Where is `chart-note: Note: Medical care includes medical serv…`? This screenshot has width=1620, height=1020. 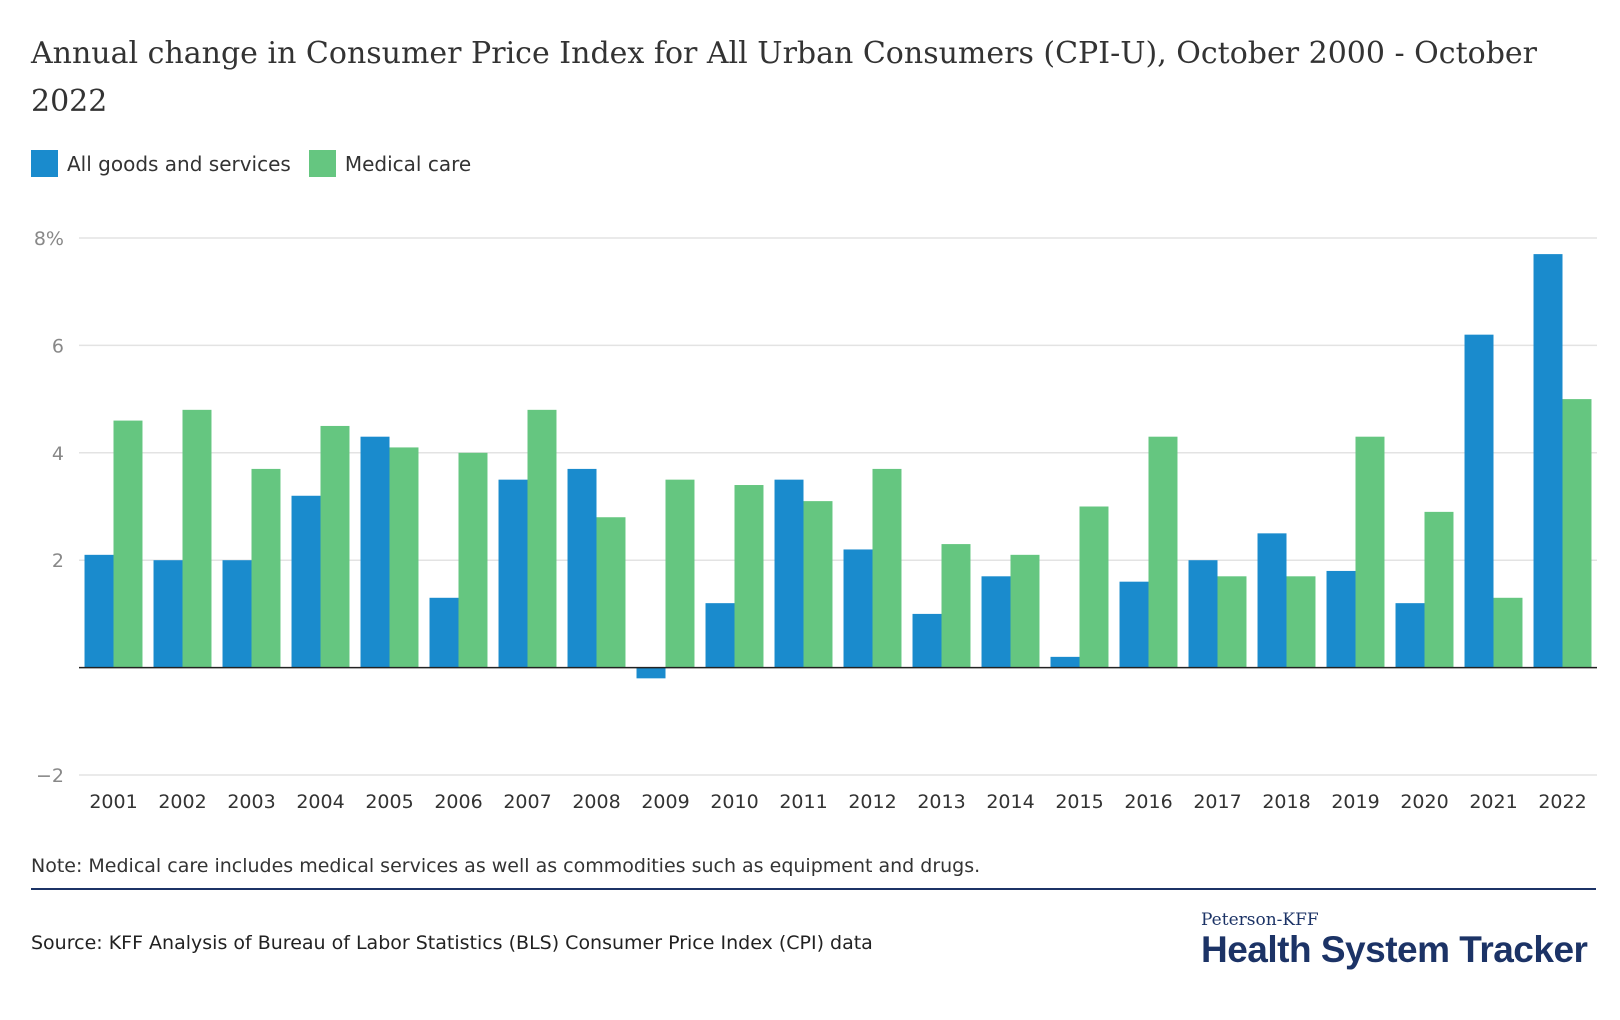
chart-note: Note: Medical care includes medical serv… is located at coordinates (506, 866).